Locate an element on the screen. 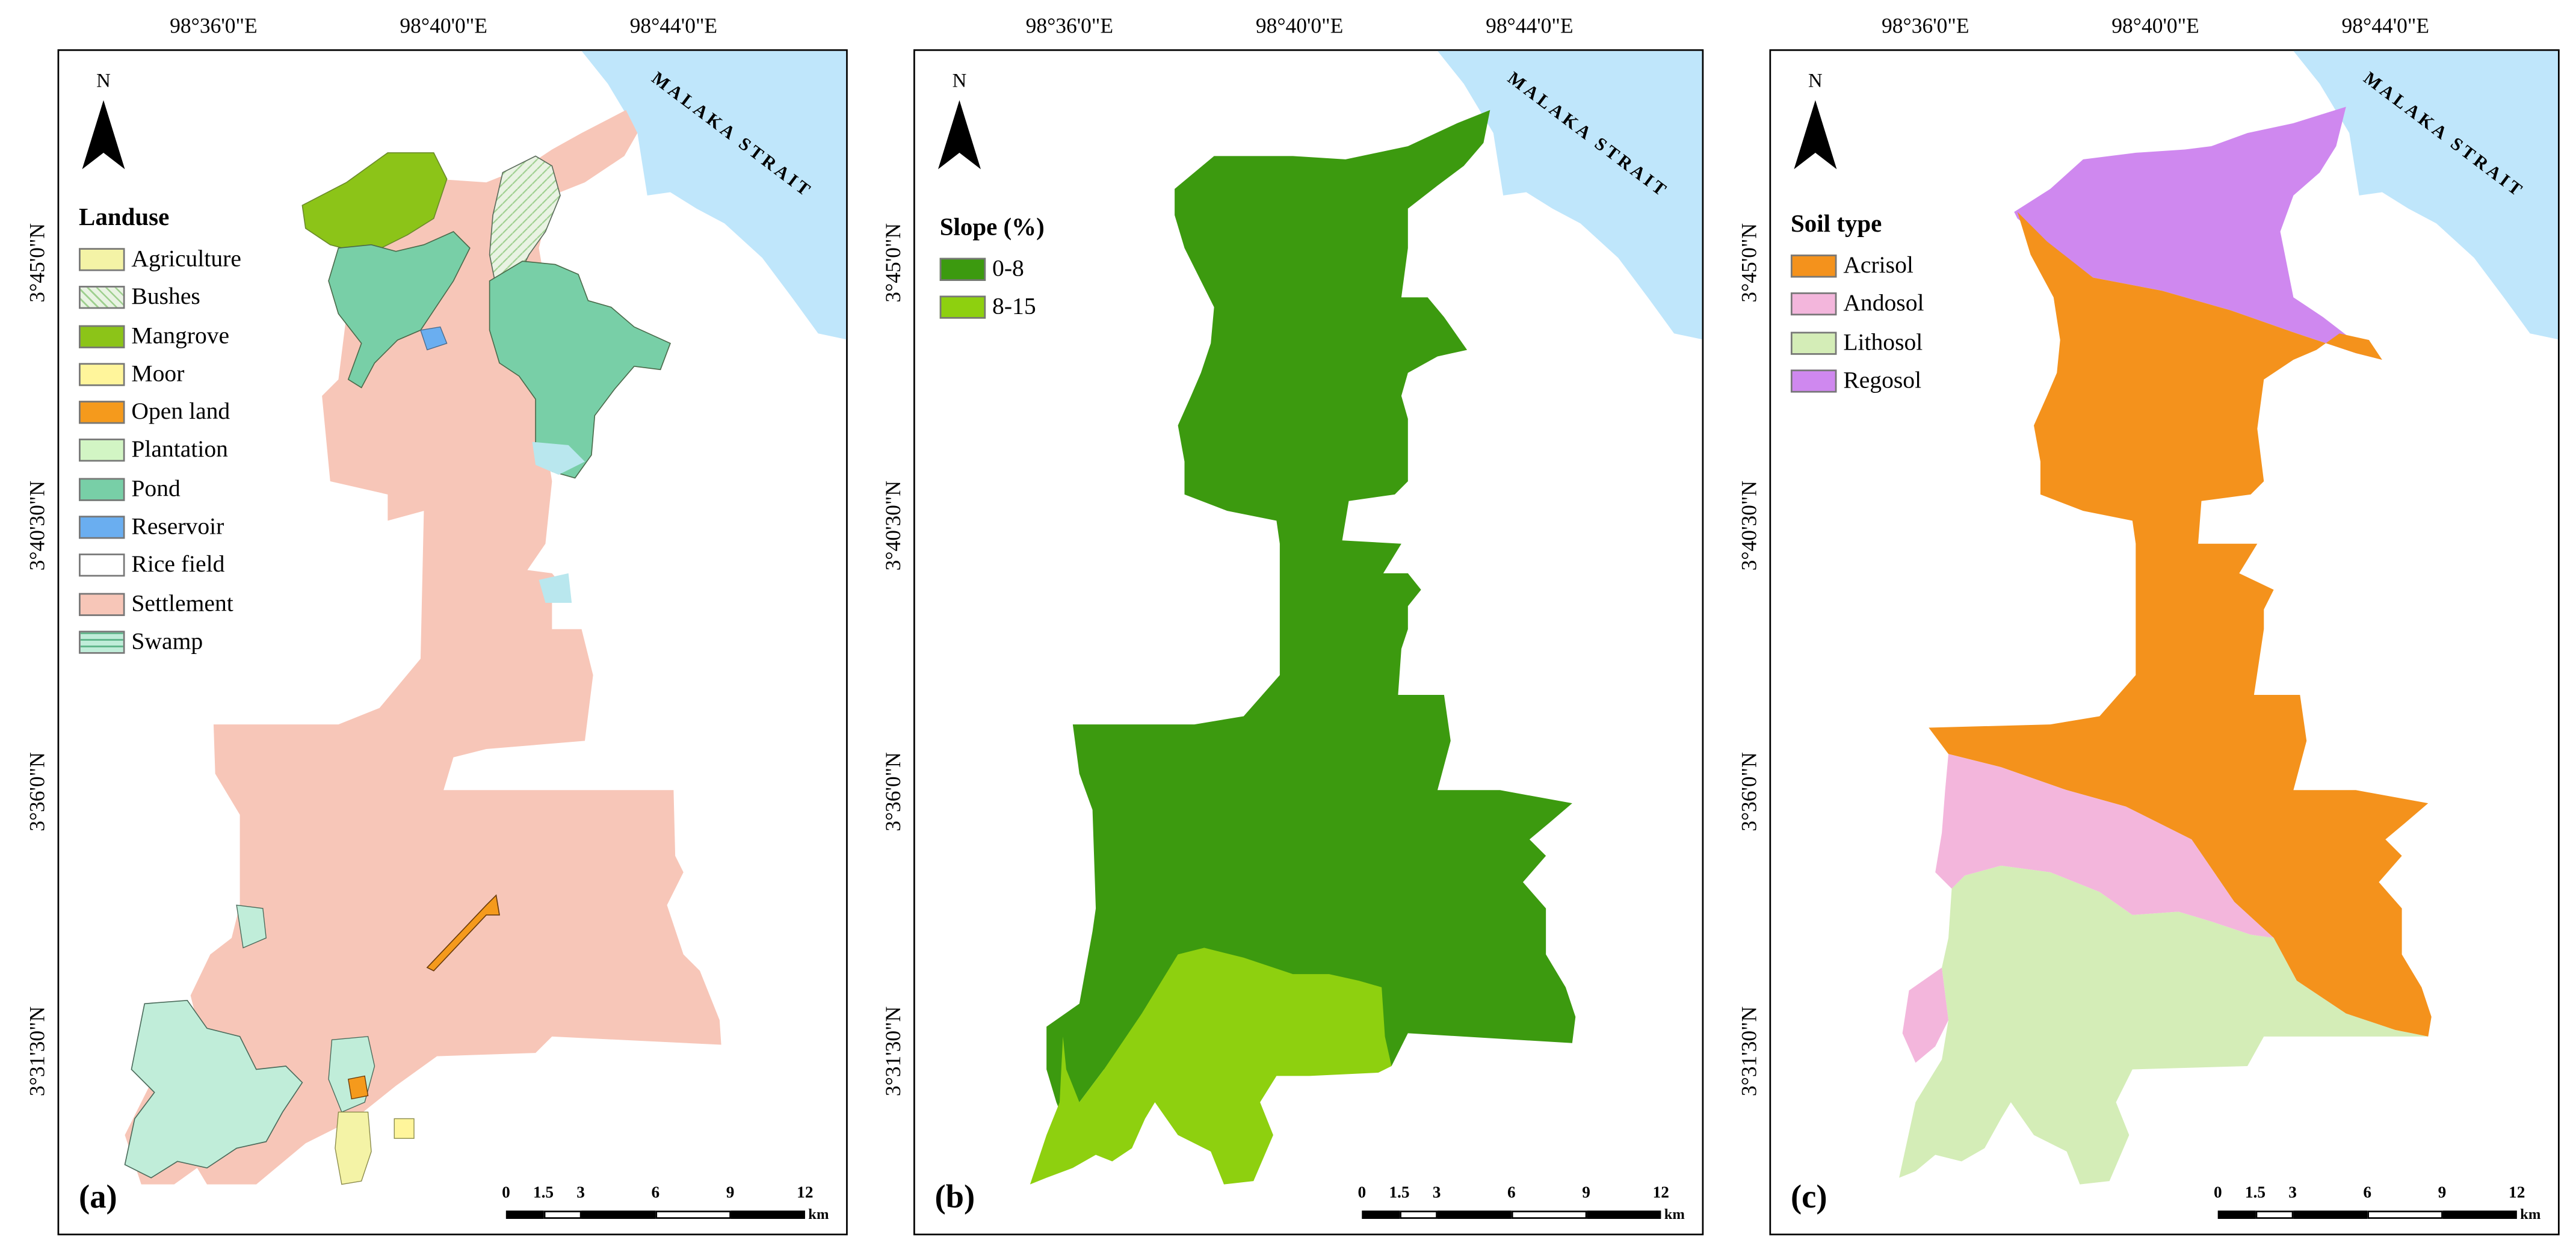  legend-item: Rice field is located at coordinates (151, 568).